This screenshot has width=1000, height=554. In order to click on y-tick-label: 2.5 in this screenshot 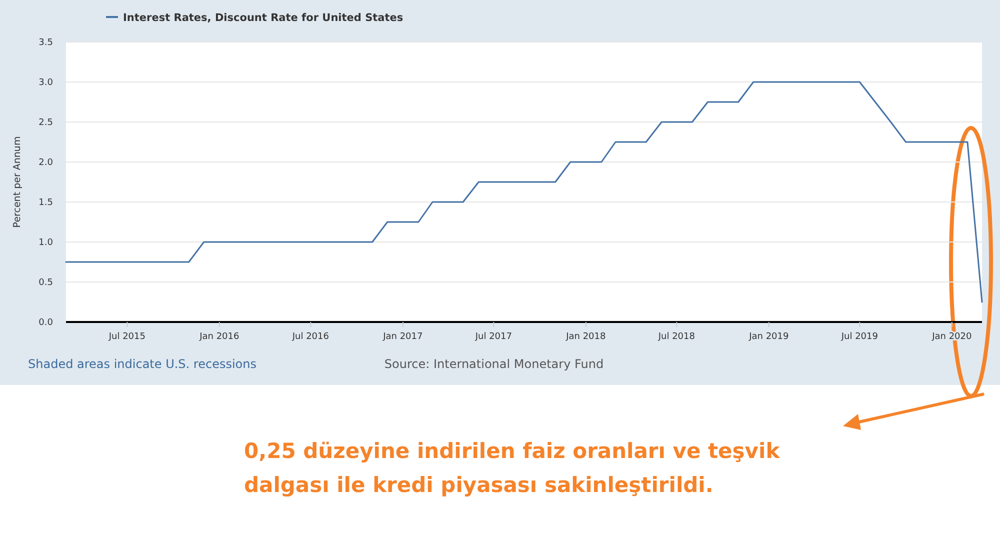, I will do `click(45, 123)`.